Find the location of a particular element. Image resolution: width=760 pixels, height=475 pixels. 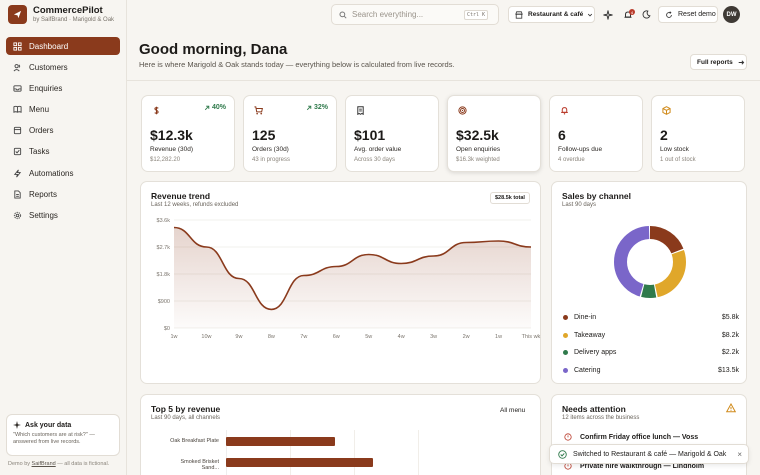

close-icon: × is located at coordinates (739, 454).